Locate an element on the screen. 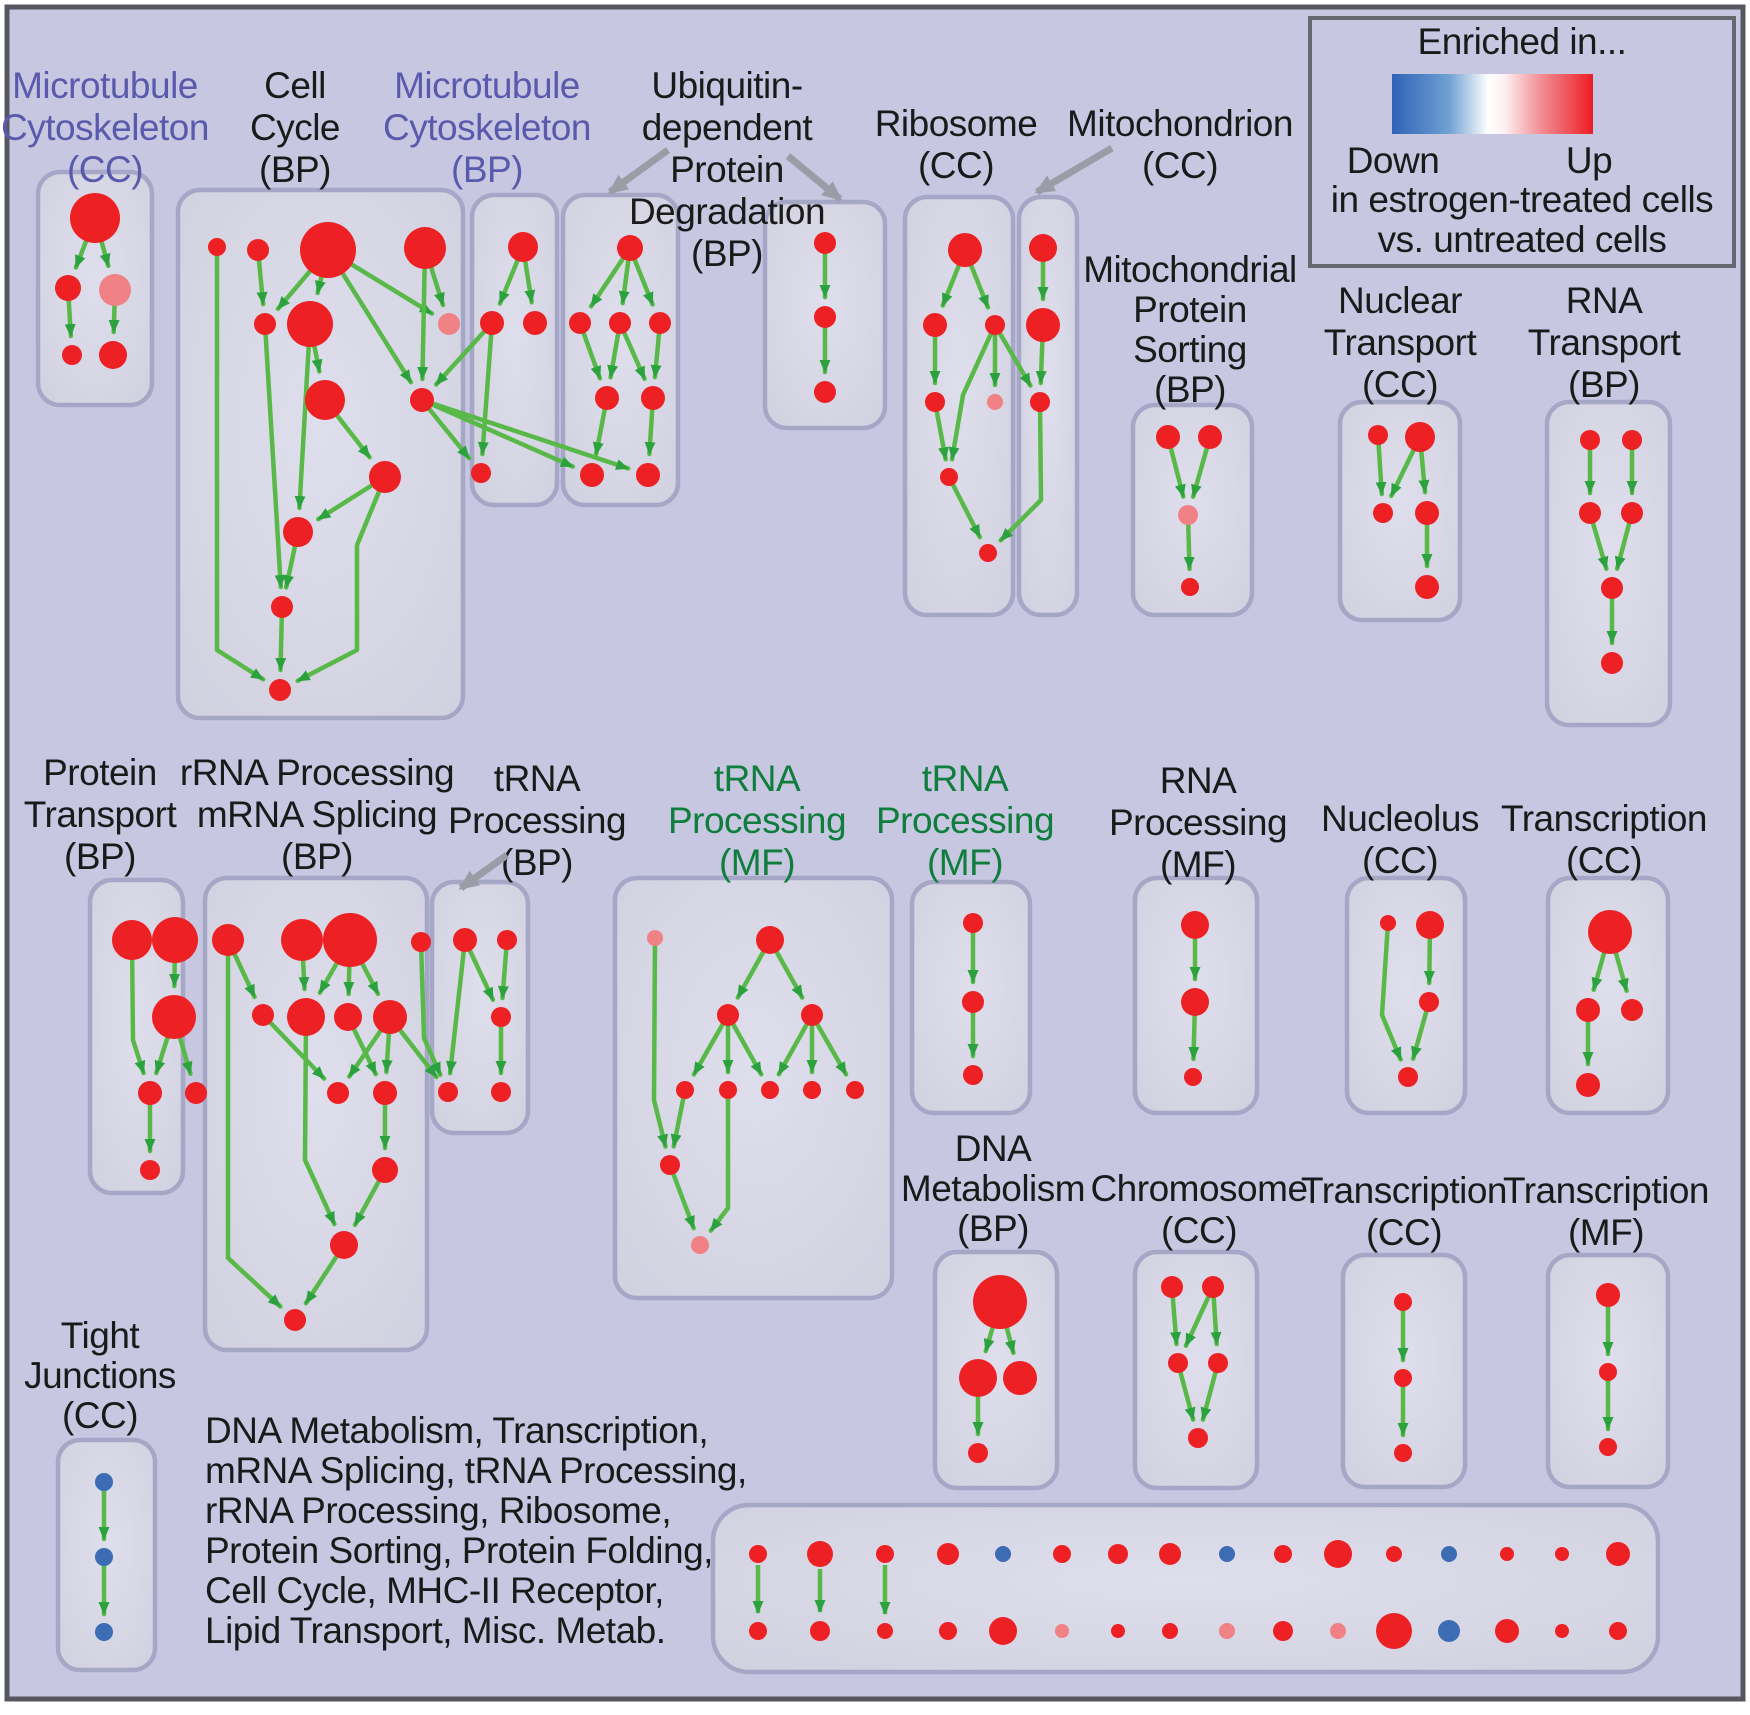  microtubule-cytoskeleton-bp-node-MB3 is located at coordinates (535, 323).